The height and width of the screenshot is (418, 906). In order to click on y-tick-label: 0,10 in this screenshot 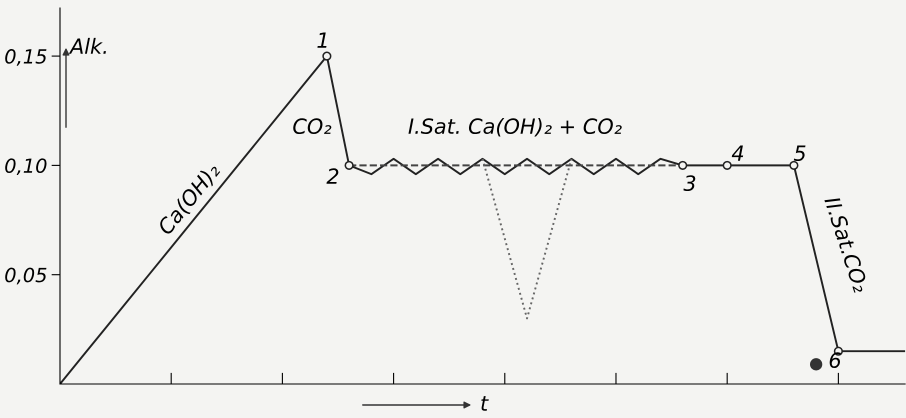, I will do `click(26, 167)`.